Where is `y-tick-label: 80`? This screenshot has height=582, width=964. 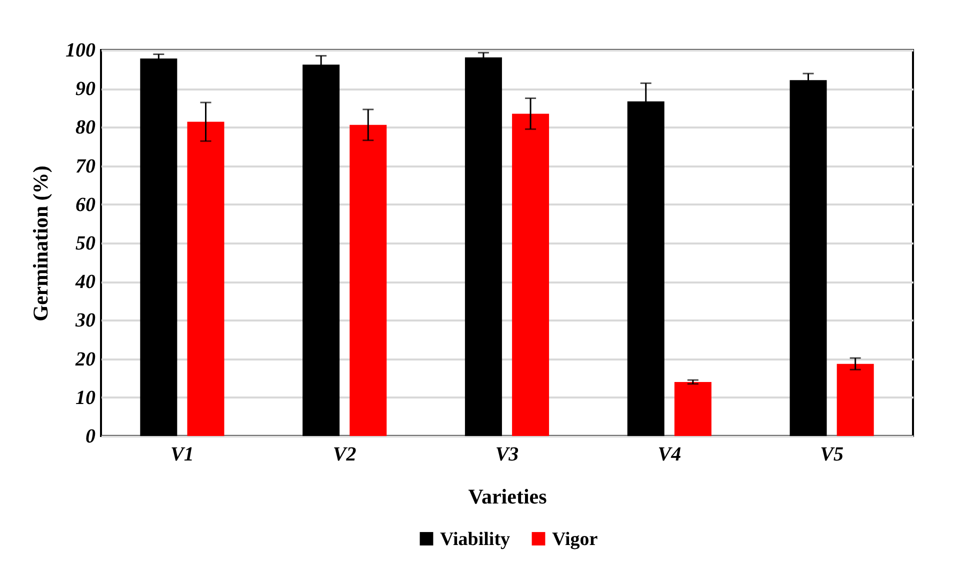 y-tick-label: 80 is located at coordinates (86, 127).